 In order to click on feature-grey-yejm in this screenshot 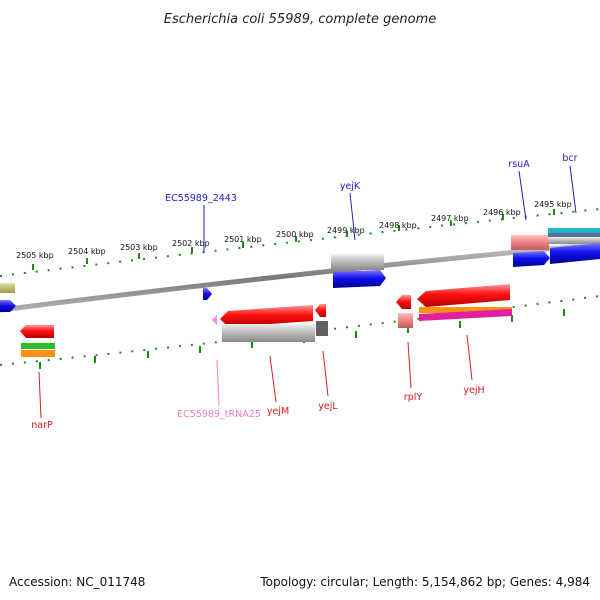, I will do `click(268, 333)`.